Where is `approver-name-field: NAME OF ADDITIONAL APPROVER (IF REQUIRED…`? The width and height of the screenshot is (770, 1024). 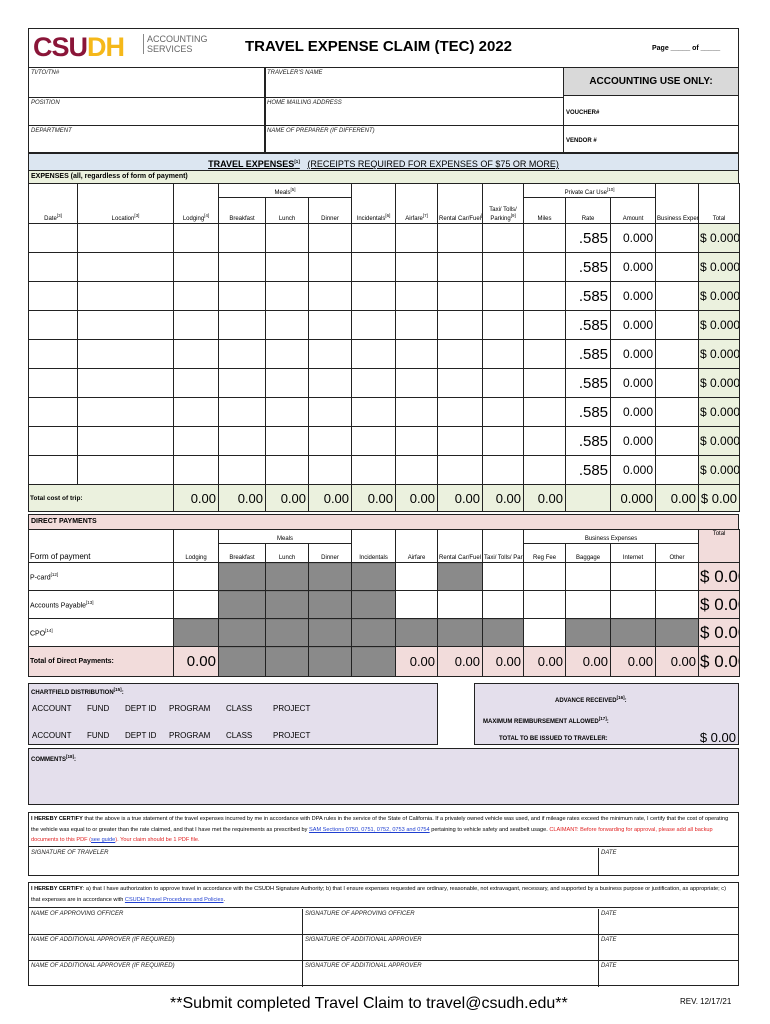
approver-name-field: NAME OF ADDITIONAL APPROVER (IF REQUIRED… is located at coordinates (166, 948).